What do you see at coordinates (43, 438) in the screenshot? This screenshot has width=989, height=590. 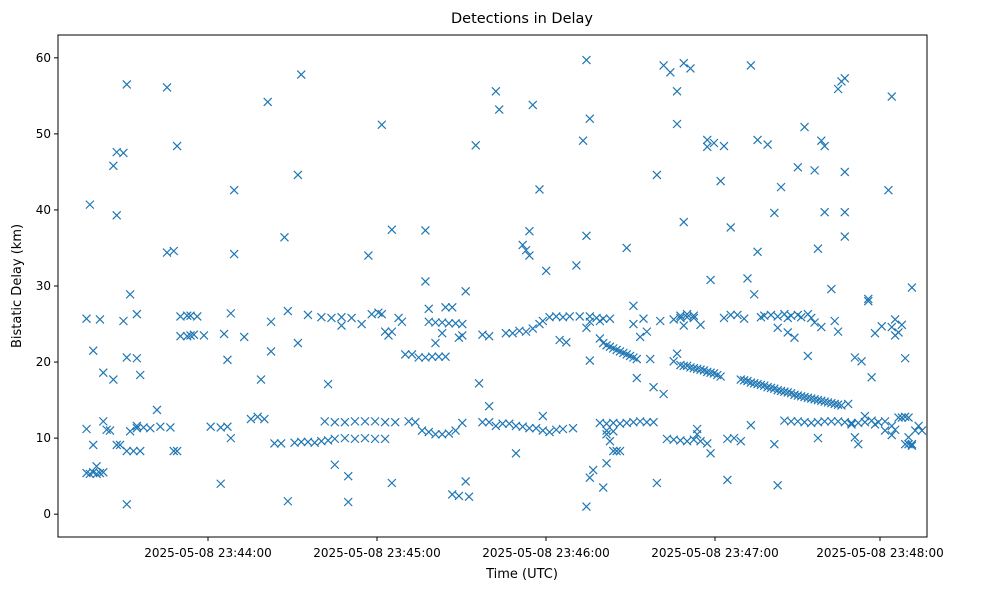 I see `y-tick-label: 10` at bounding box center [43, 438].